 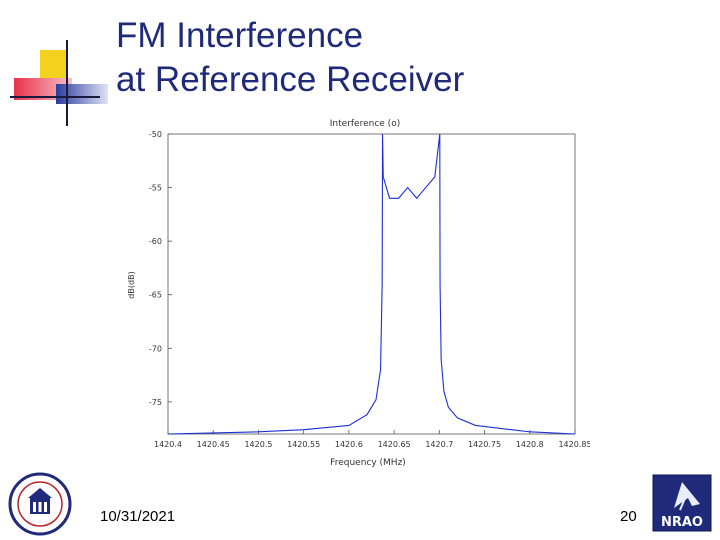 I want to click on x-axis-label: Frequency (MHz), so click(x=368, y=463).